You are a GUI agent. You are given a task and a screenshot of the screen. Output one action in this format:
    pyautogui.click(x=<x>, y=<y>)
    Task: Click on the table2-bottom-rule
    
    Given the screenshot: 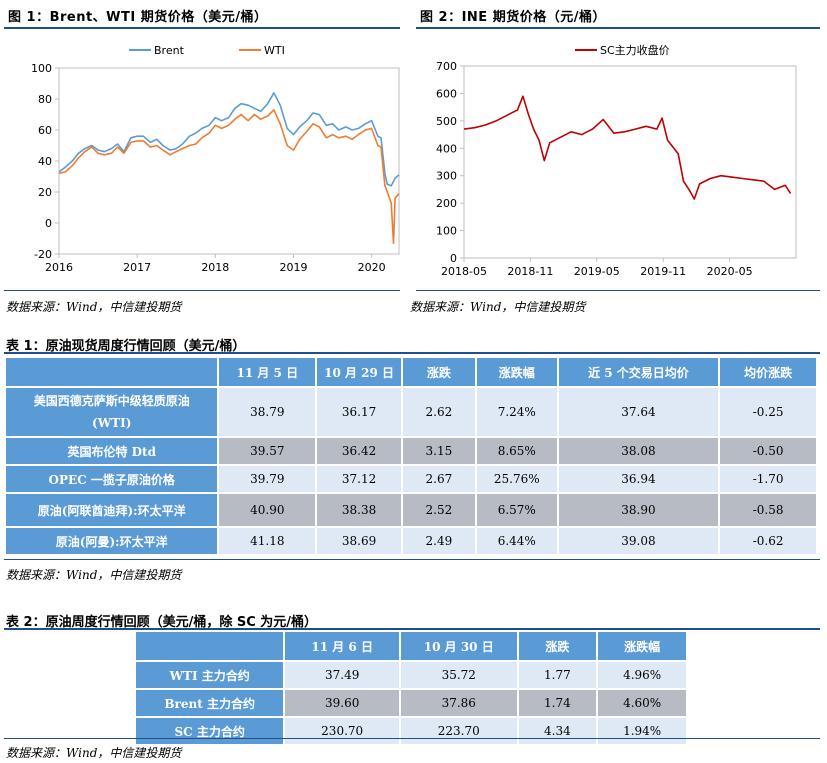 What is the action you would take?
    pyautogui.click(x=412, y=738)
    